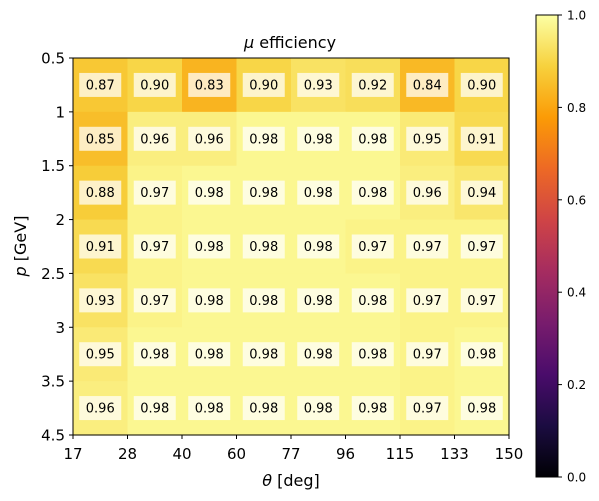 The height and width of the screenshot is (501, 599). I want to click on x-tick-label: 77, so click(290, 454).